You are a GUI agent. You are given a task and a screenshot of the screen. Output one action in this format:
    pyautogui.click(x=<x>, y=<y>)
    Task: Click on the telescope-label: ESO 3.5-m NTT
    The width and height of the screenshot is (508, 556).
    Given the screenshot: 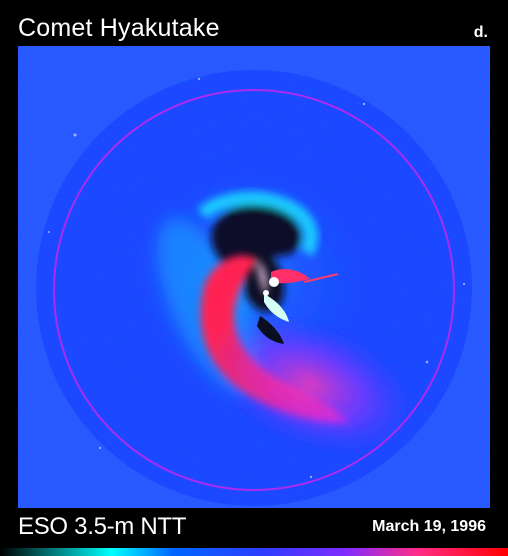 What is the action you would take?
    pyautogui.click(x=102, y=526)
    